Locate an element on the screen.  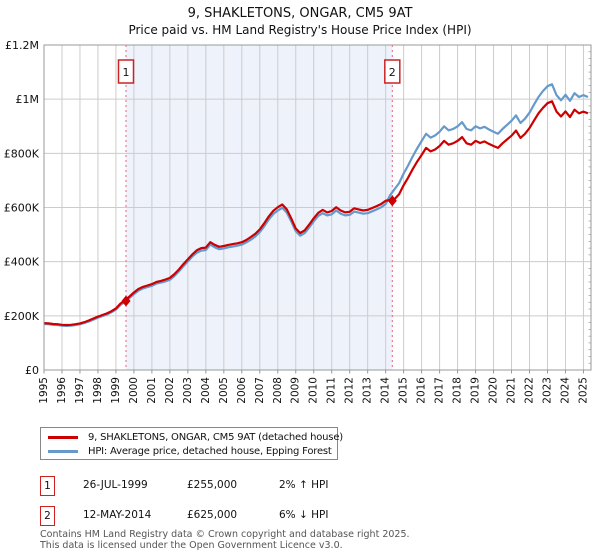
x-tick-label: 2023 is located at coordinates (547, 390).